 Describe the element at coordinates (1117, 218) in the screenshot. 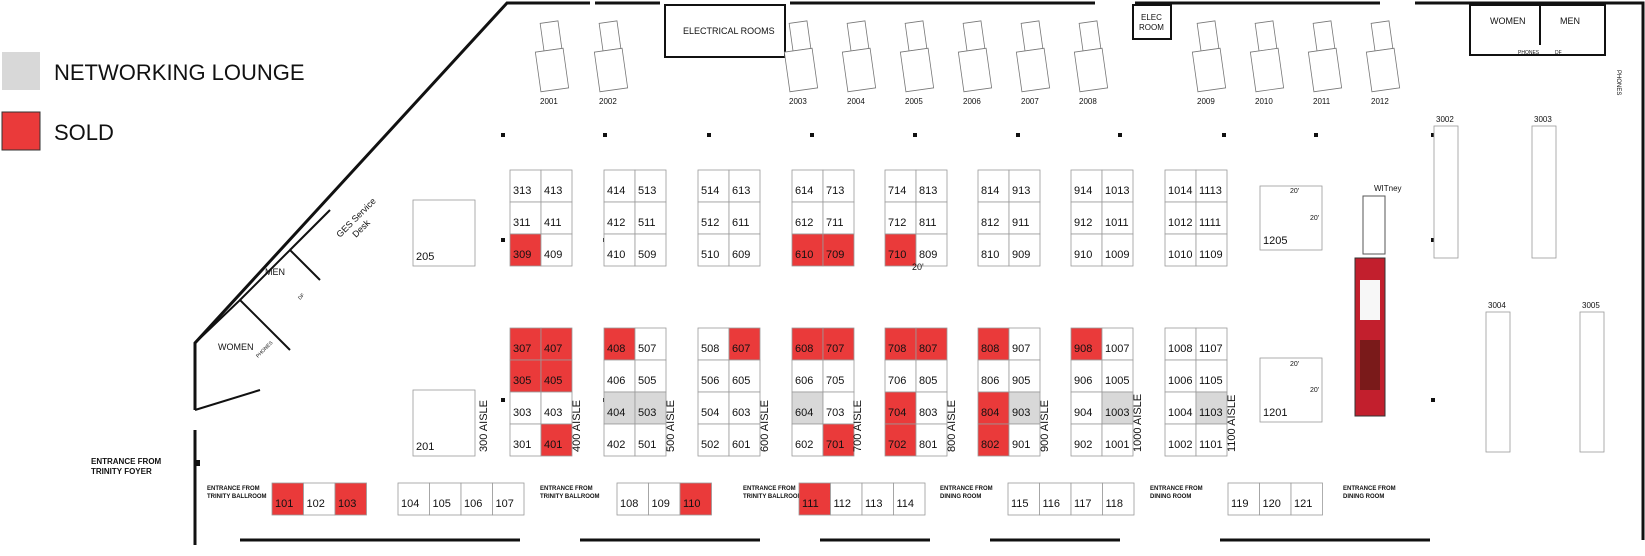

I see `booth-1011: 1011` at that location.